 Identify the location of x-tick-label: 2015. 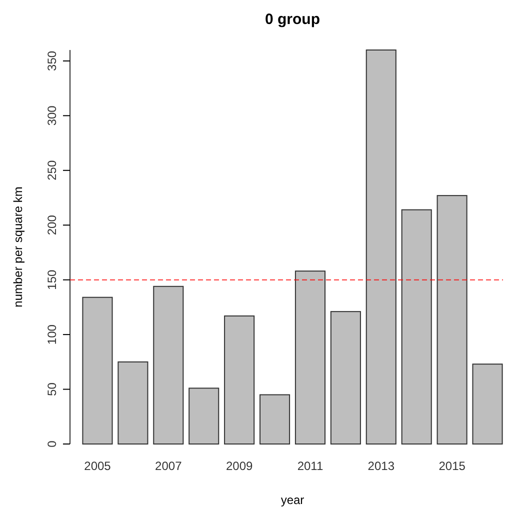
(452, 465).